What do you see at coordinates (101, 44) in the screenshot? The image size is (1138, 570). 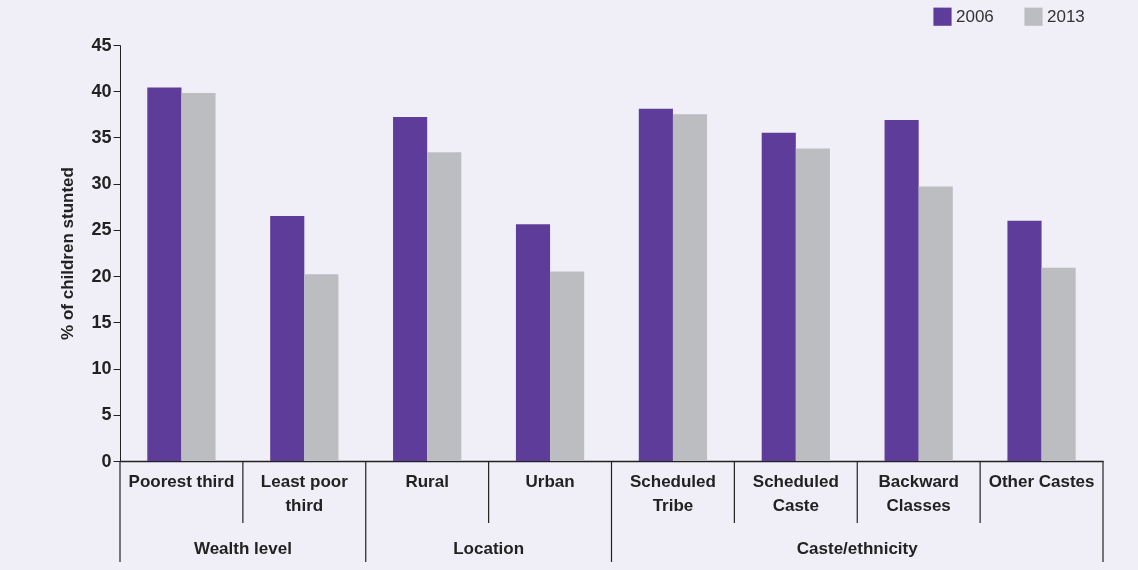 I see `y-tick-label: 45` at bounding box center [101, 44].